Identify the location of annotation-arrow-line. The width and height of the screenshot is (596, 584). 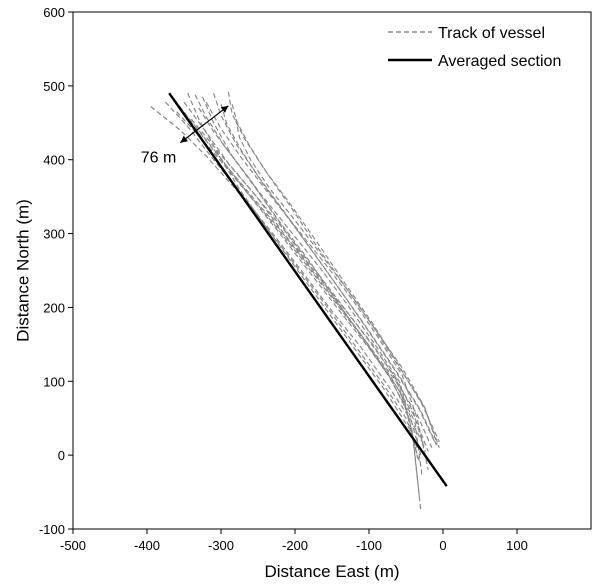
(204, 124).